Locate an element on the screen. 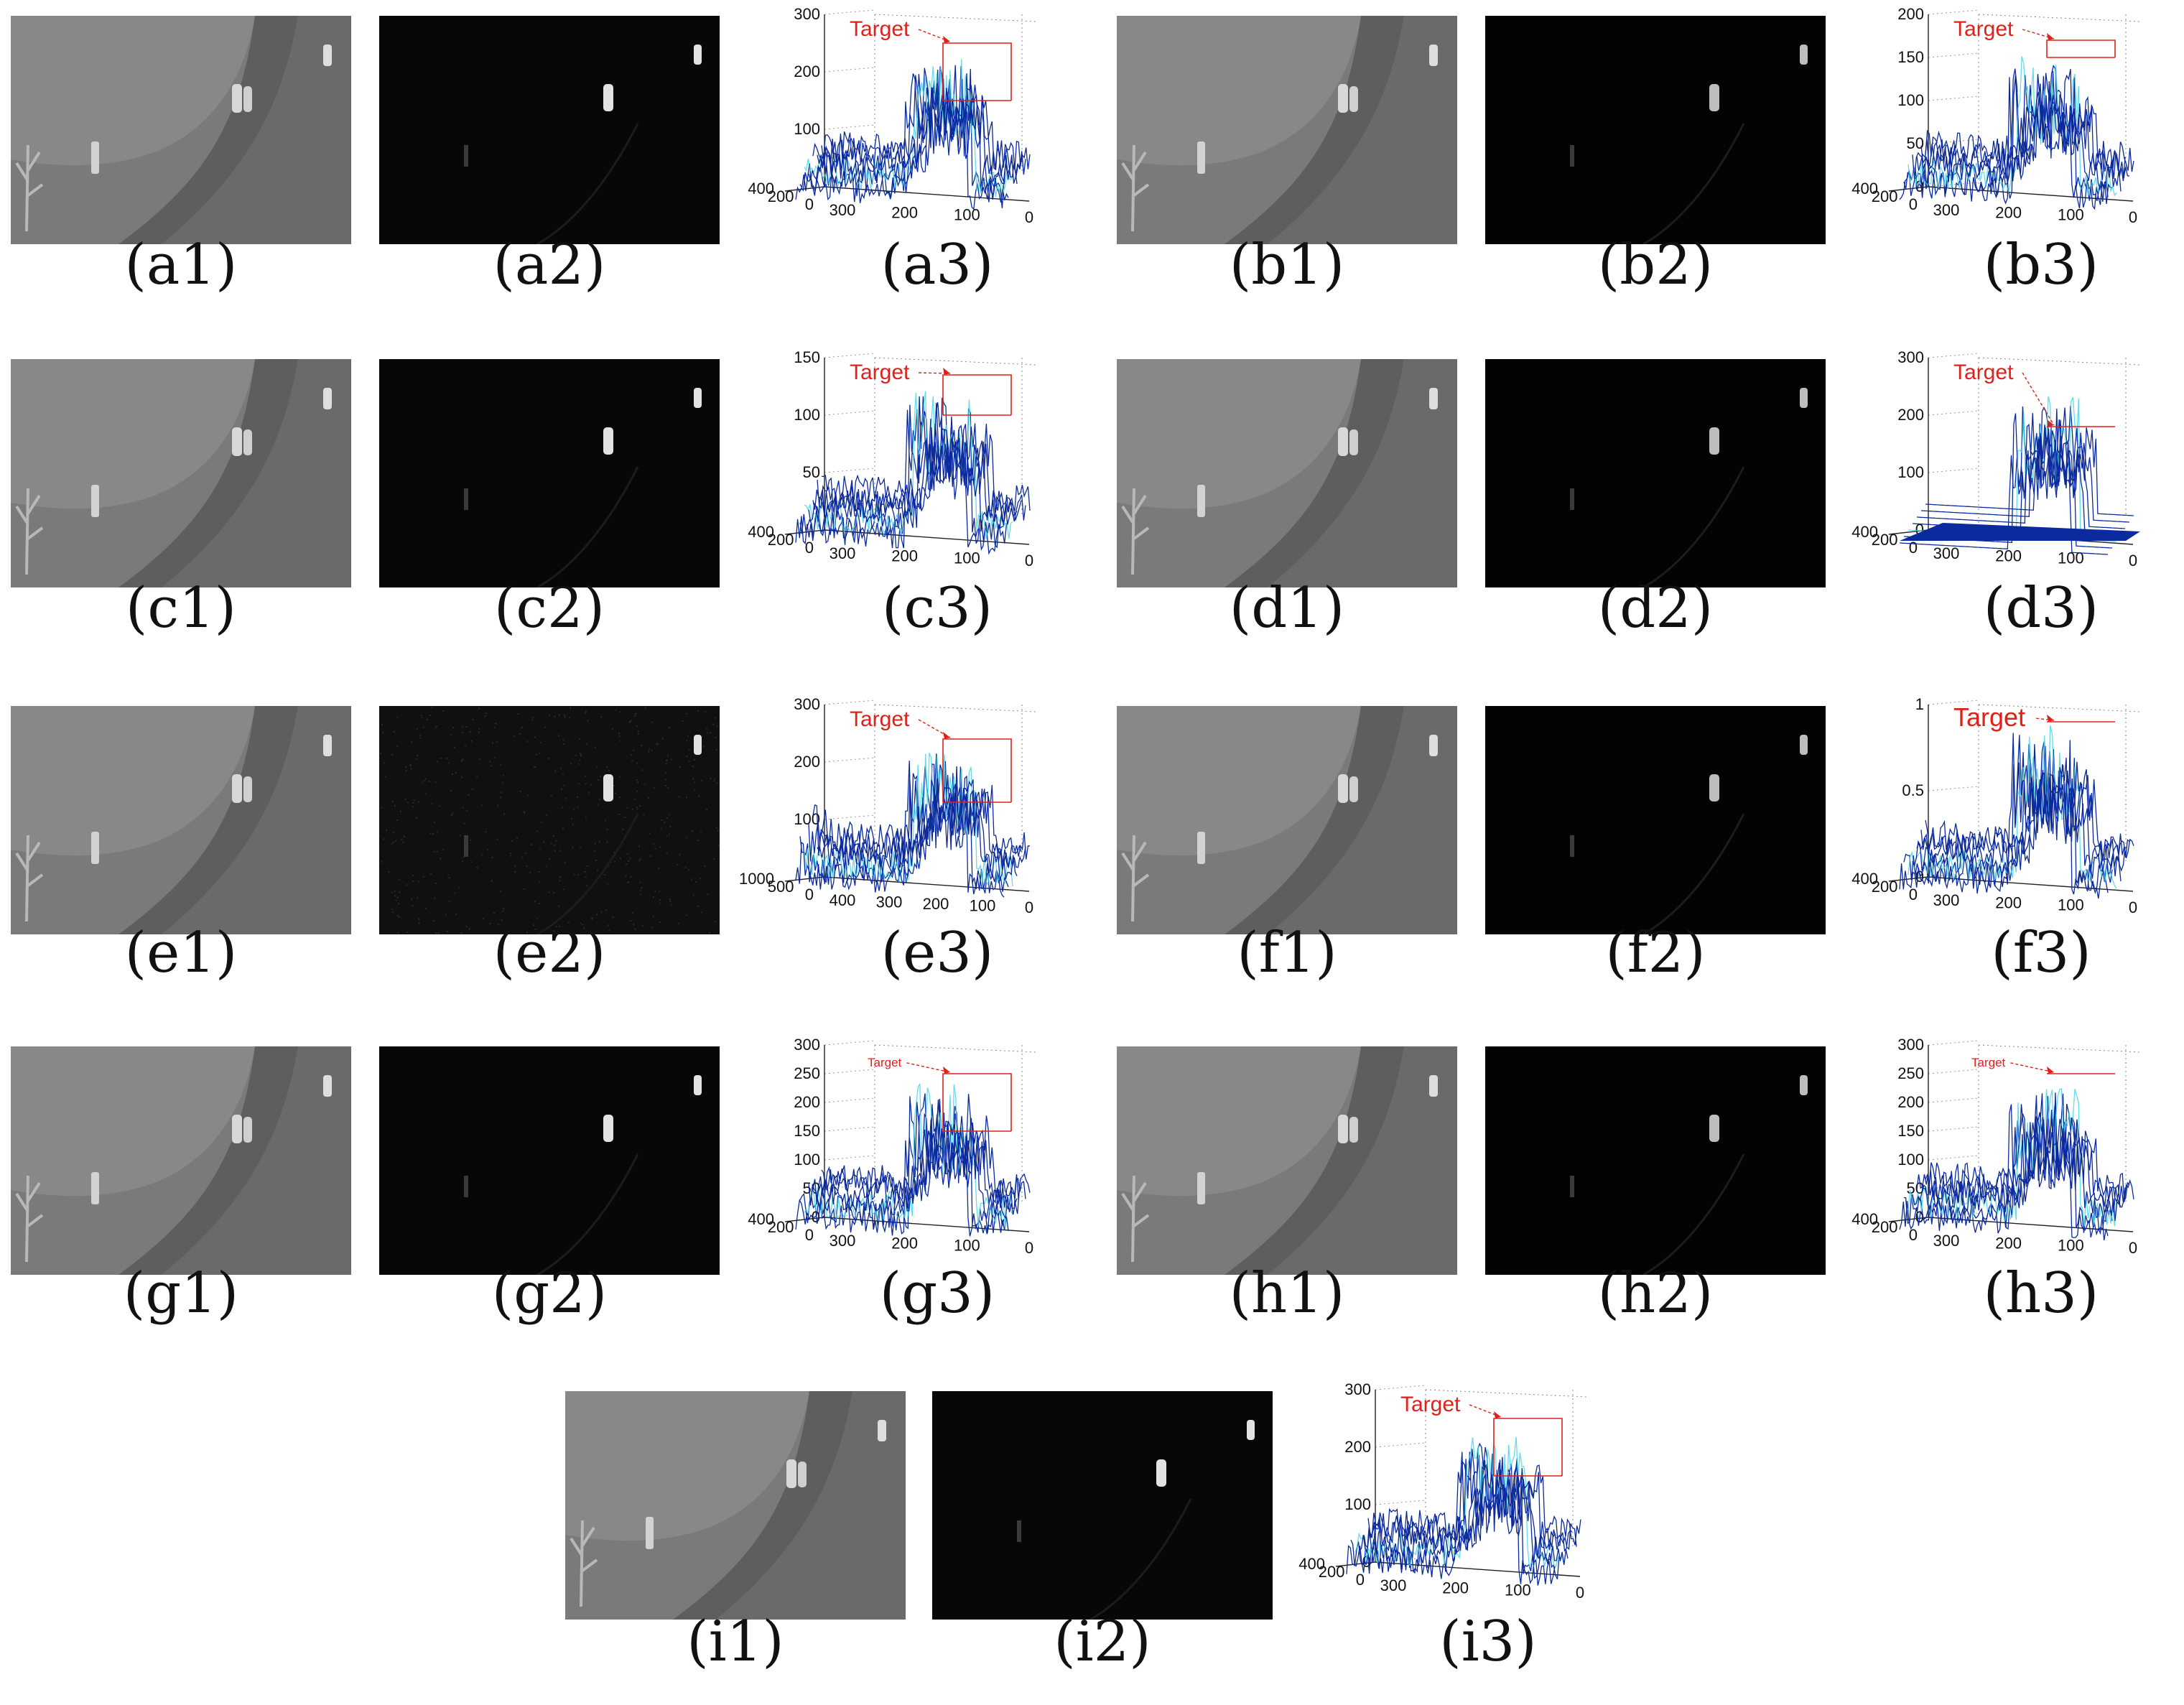  panel-caption: (b3) is located at coordinates (2041, 265).